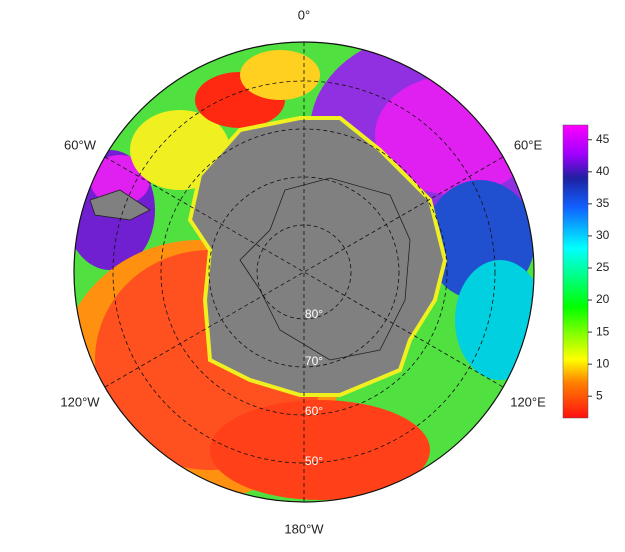 The width and height of the screenshot is (625, 552). What do you see at coordinates (603, 363) in the screenshot?
I see `colorbar-tick-label: 10` at bounding box center [603, 363].